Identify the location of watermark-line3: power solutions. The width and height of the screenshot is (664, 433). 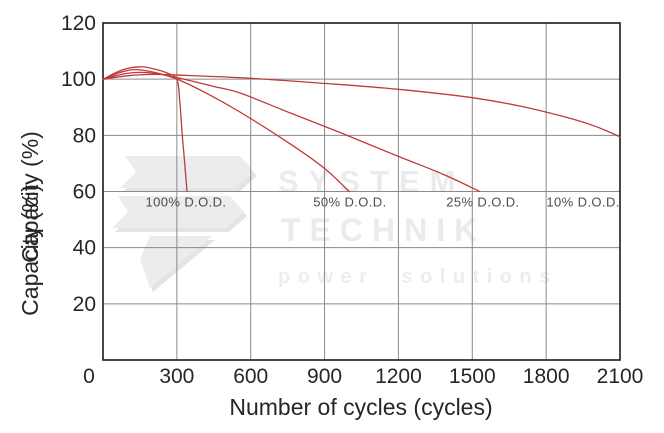
(418, 277).